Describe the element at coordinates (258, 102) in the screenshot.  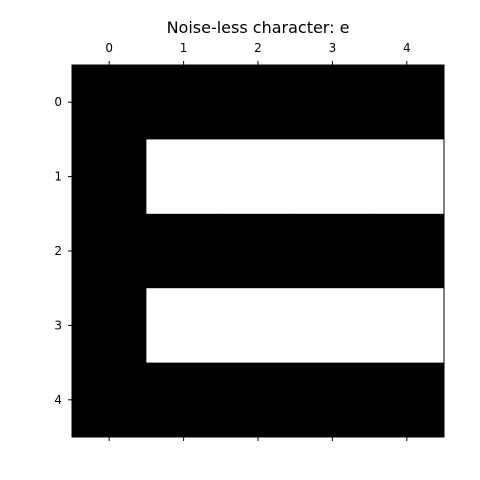
I see `heatmap-cell-r0-c2` at that location.